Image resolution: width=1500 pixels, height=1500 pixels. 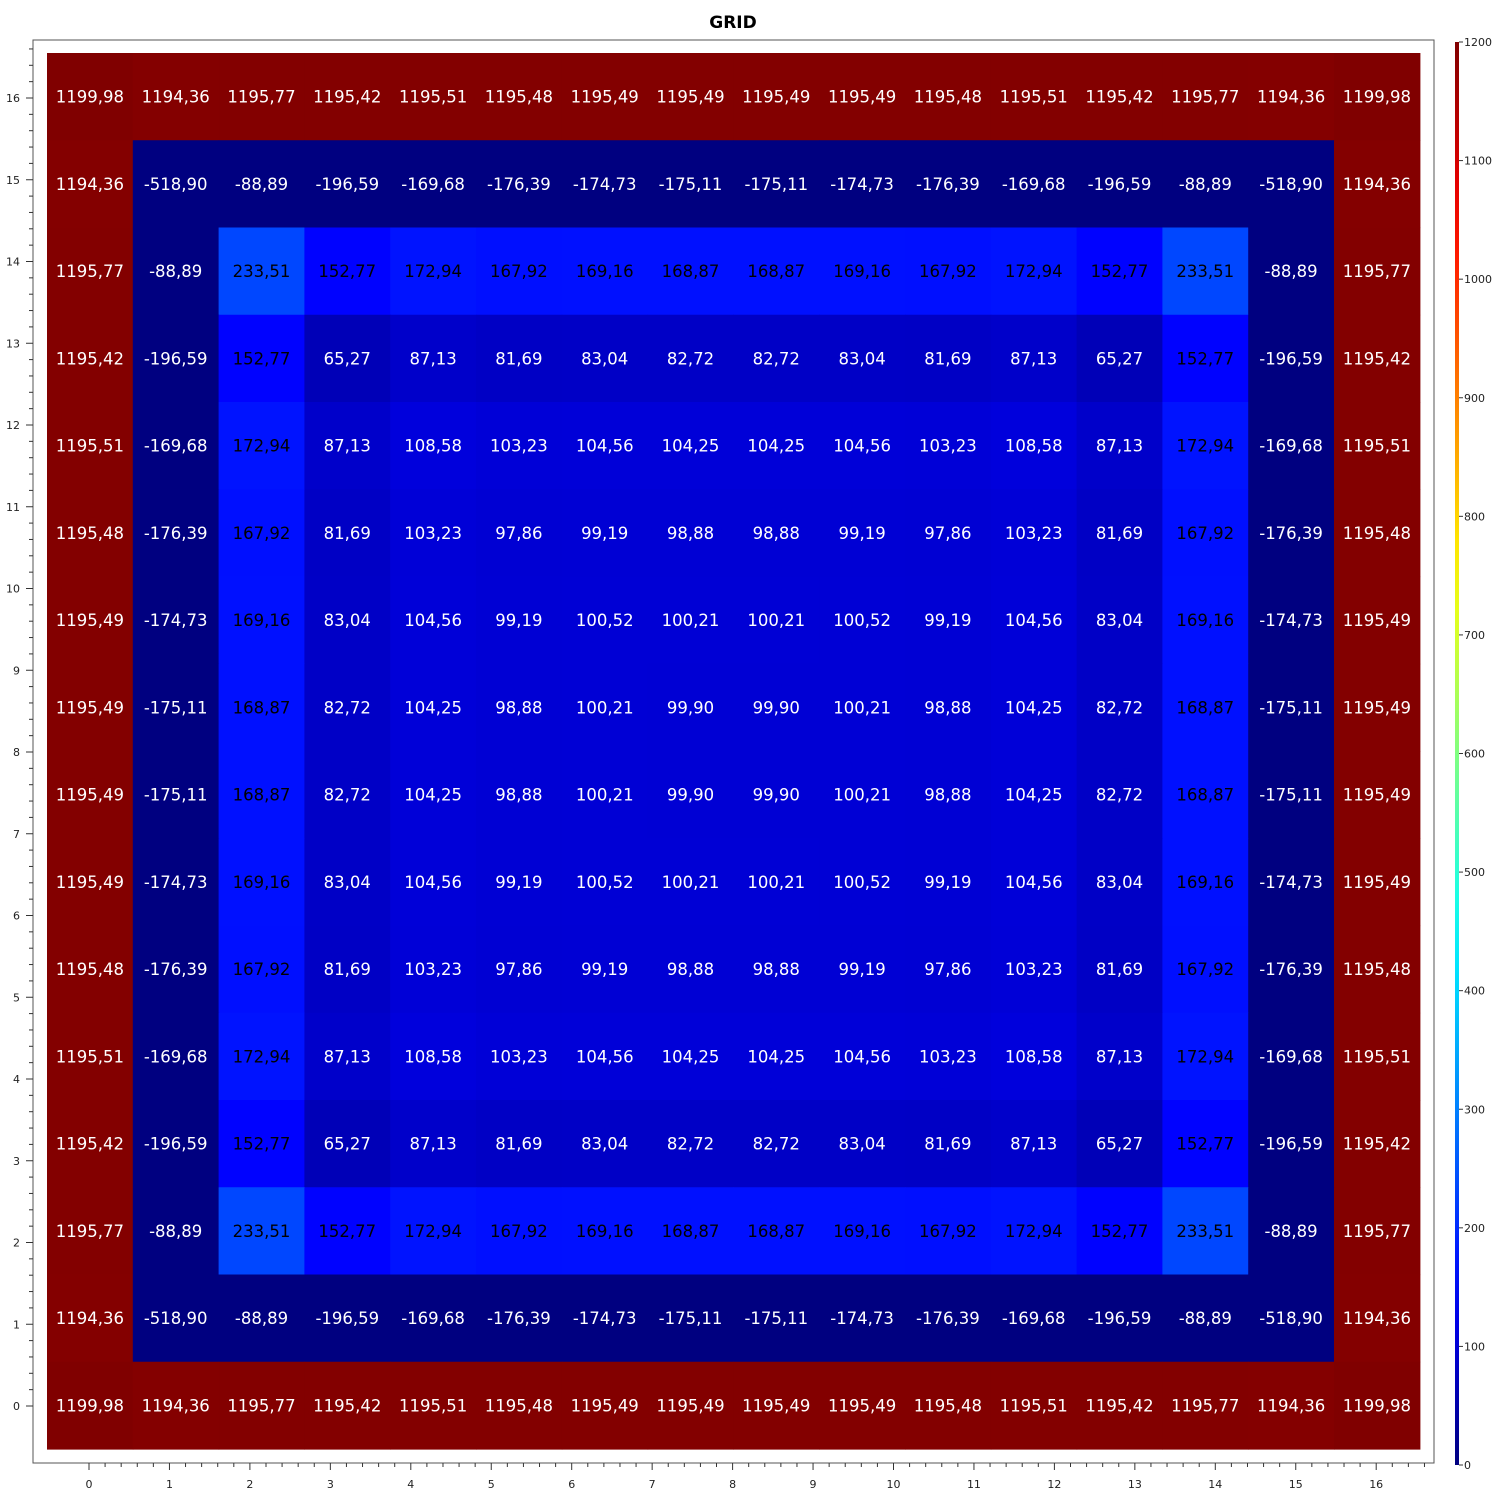 I want to click on cell-value-label: 152,77, so click(x=1120, y=271).